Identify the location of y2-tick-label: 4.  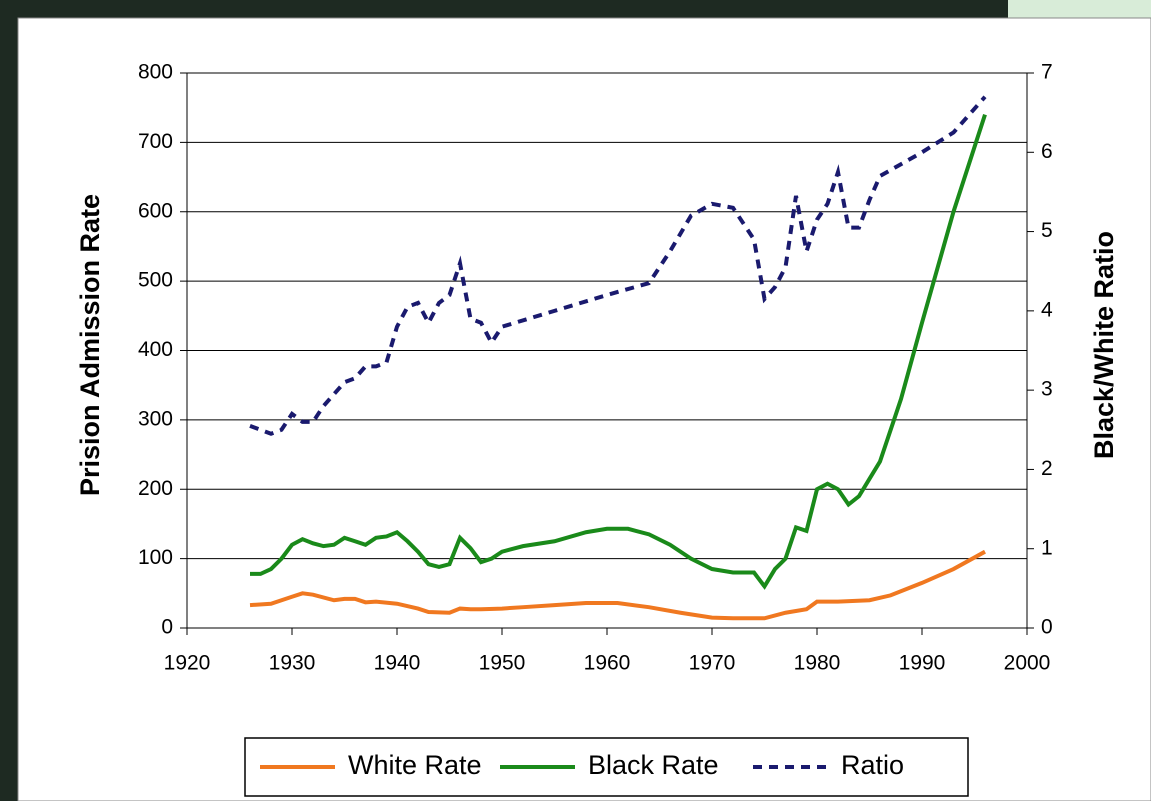
(1047, 309).